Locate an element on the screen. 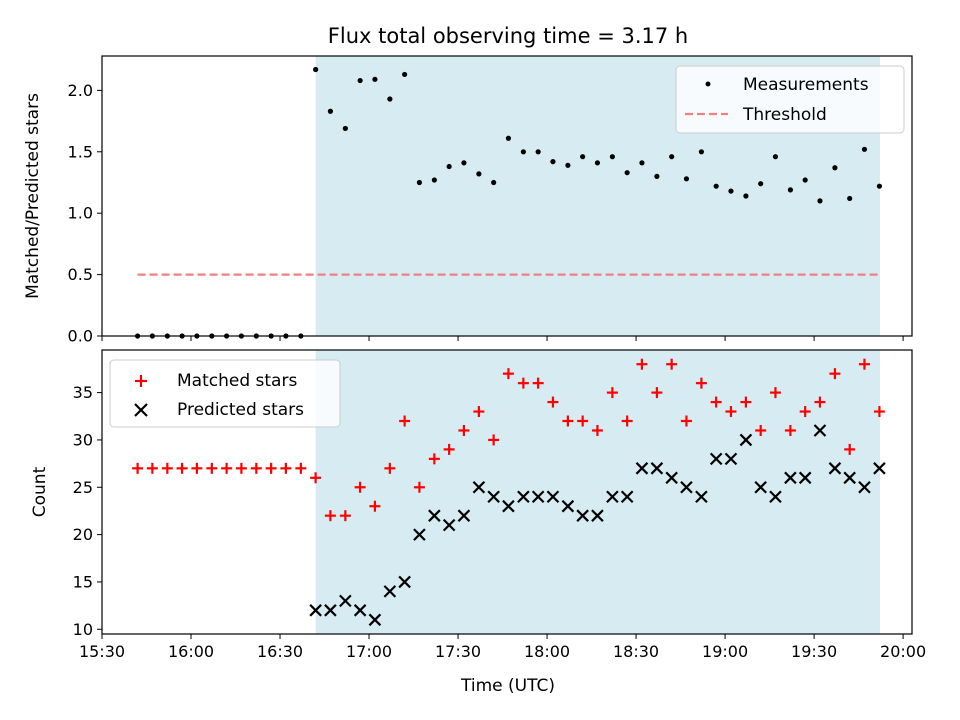 The image size is (960, 720). bottom-y-tick-label: 10 is located at coordinates (83, 629).